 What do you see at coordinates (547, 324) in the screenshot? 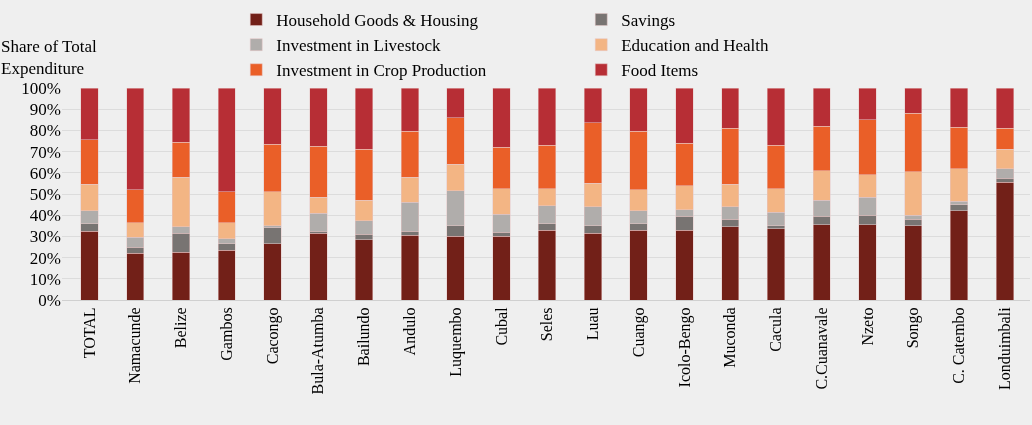
I see `x-tick-label: Seles` at bounding box center [547, 324].